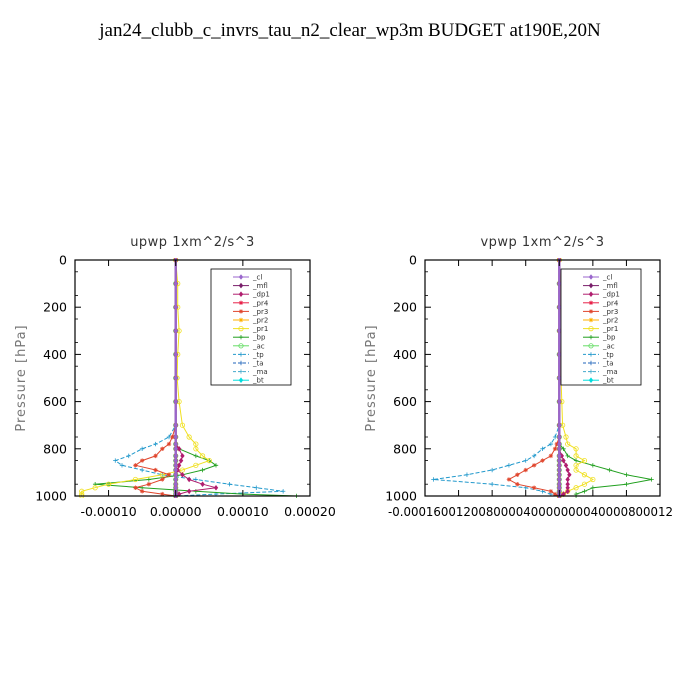 The image size is (700, 700). Describe the element at coordinates (608, 381) in the screenshot. I see `legend-label: _bt` at that location.